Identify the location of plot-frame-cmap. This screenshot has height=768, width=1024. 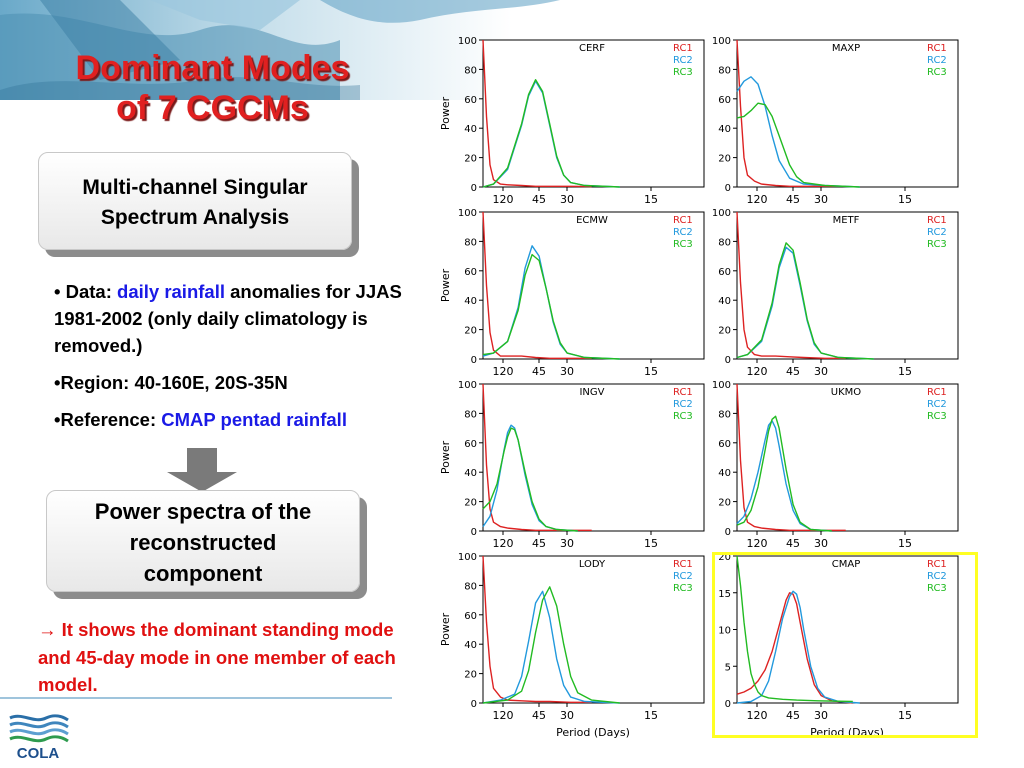
(847, 629).